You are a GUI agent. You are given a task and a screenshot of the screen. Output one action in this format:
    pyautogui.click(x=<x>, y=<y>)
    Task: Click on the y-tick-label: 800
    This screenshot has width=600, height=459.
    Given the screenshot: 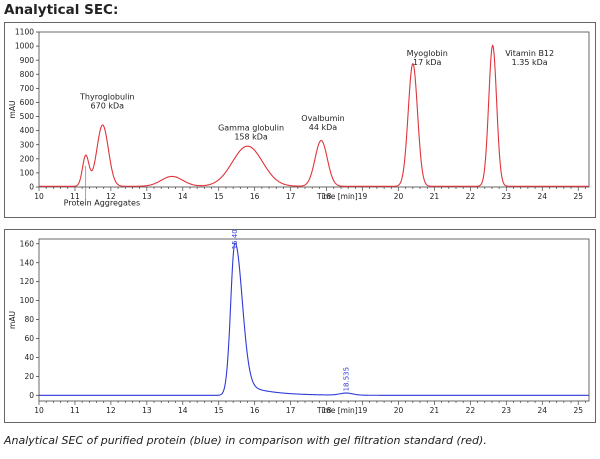 What is the action you would take?
    pyautogui.click(x=27, y=74)
    